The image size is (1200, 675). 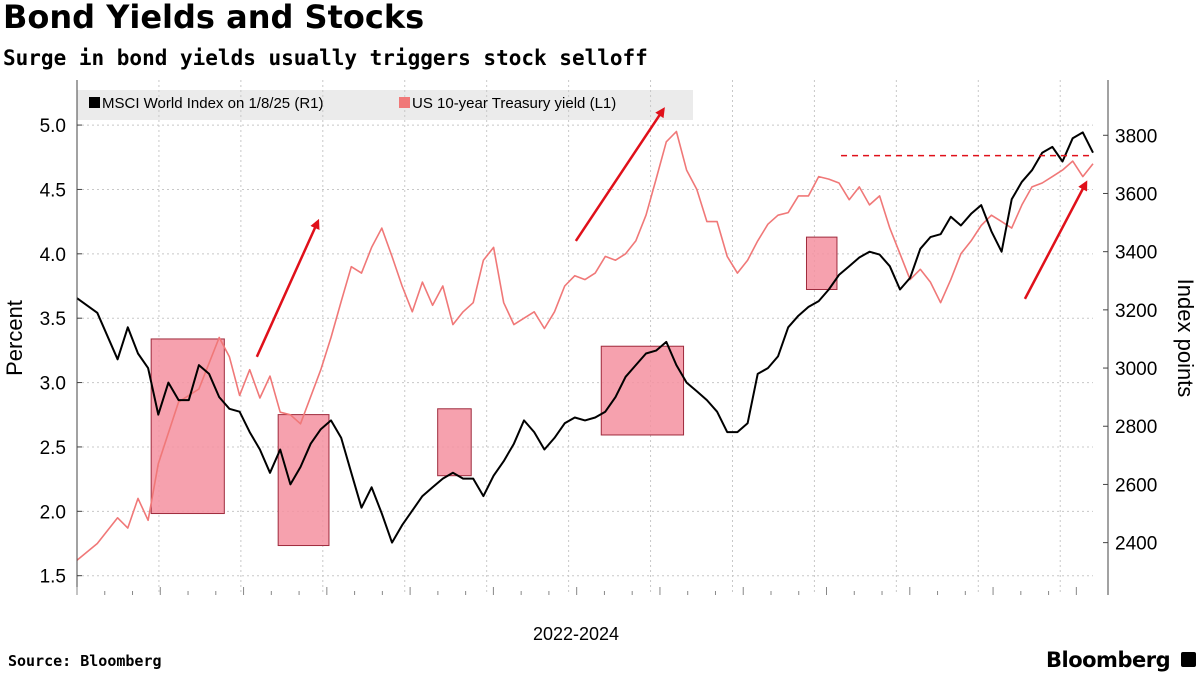 I want to click on chart-title: Bond Yields and Stocks, so click(x=214, y=18).